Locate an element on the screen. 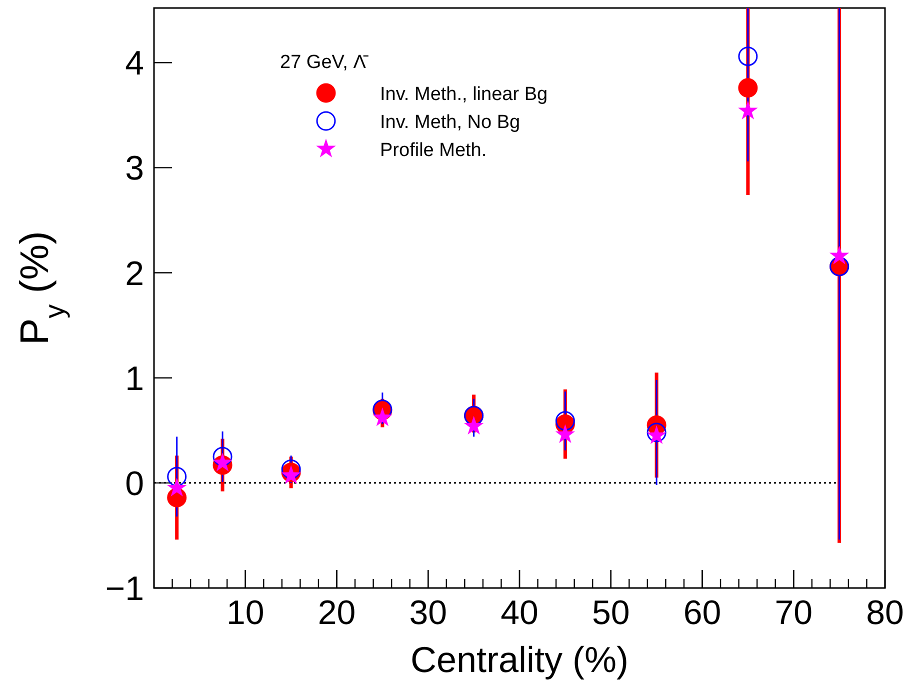  y-tick-label: 2 is located at coordinates (134, 273).